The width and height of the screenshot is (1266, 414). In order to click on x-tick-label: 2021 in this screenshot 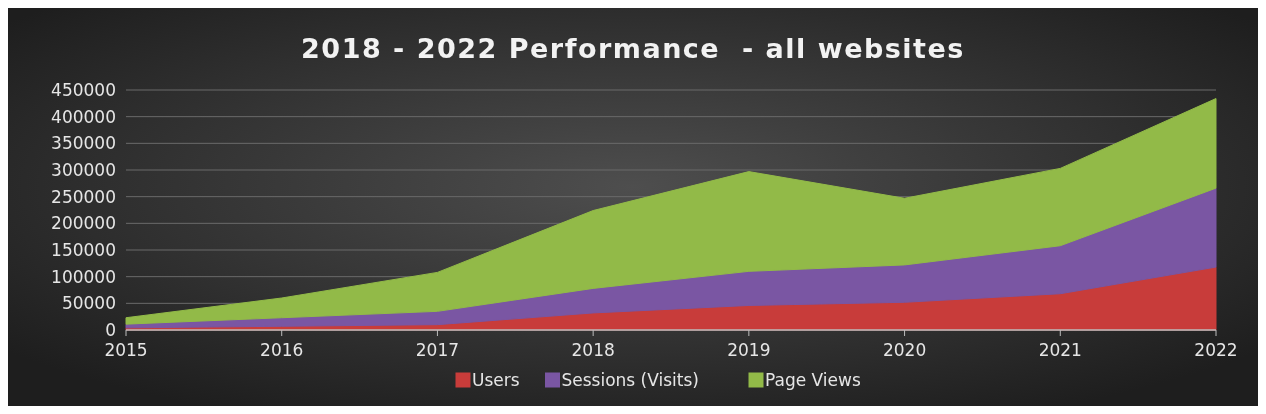, I will do `click(1060, 350)`.